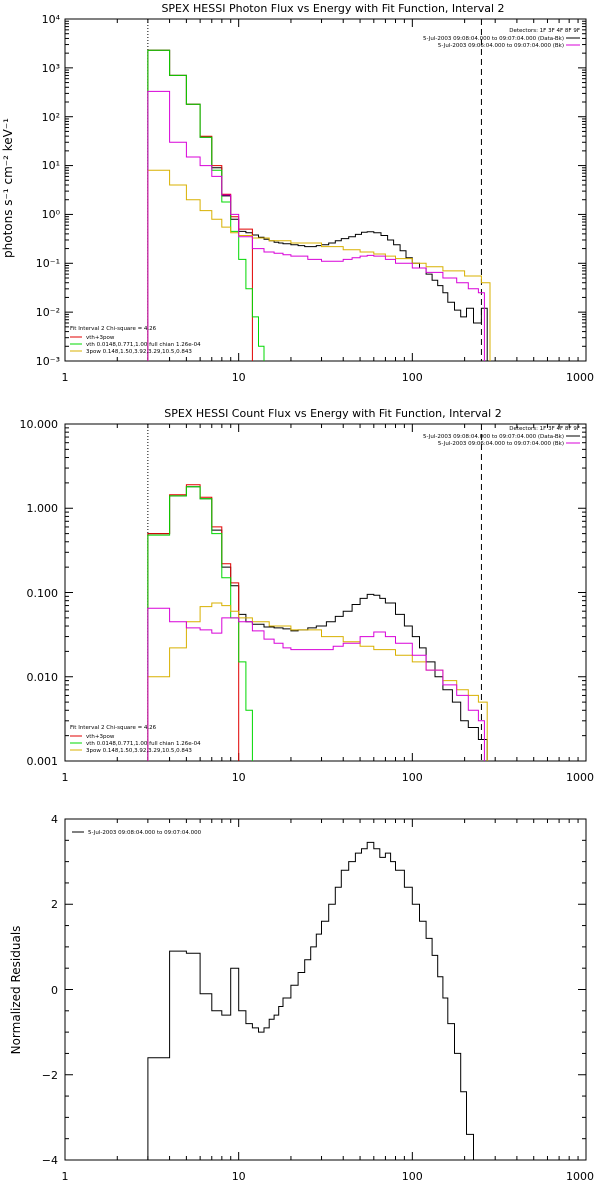  I want to click on panel1-ytick-label: 10¹, so click(51, 165).